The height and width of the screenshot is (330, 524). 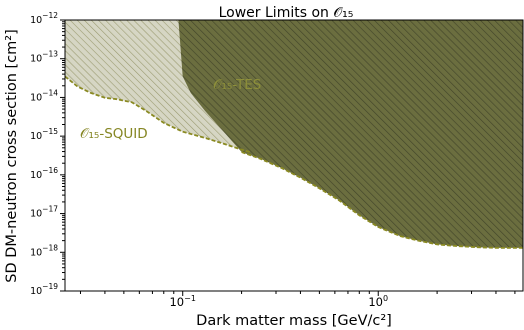 What do you see at coordinates (12, 155) in the screenshot?
I see `y-axis-label: SD DM-neutron cross section [cm²]` at bounding box center [12, 155].